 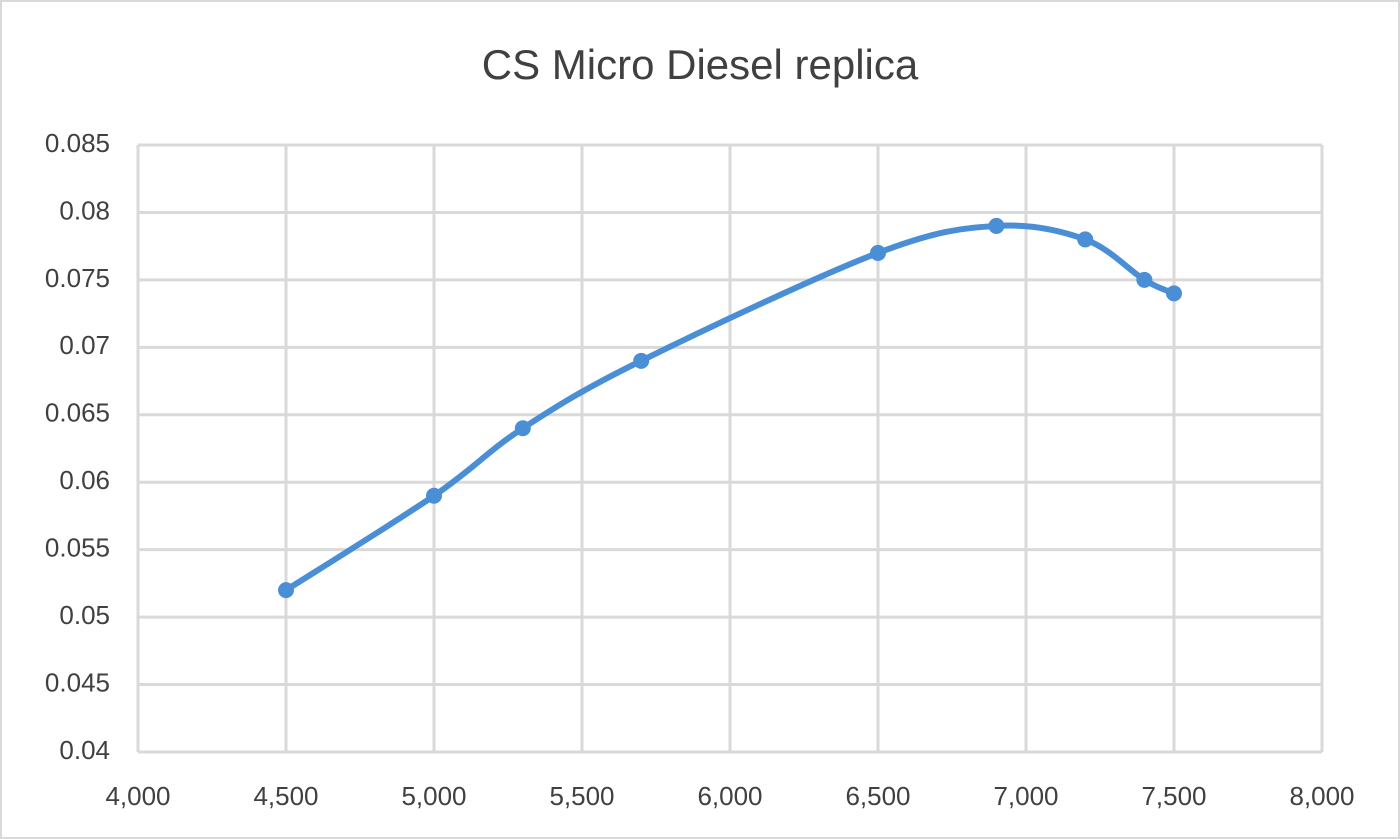 What do you see at coordinates (700, 64) in the screenshot?
I see `chart-title: CS Micro Diesel replica` at bounding box center [700, 64].